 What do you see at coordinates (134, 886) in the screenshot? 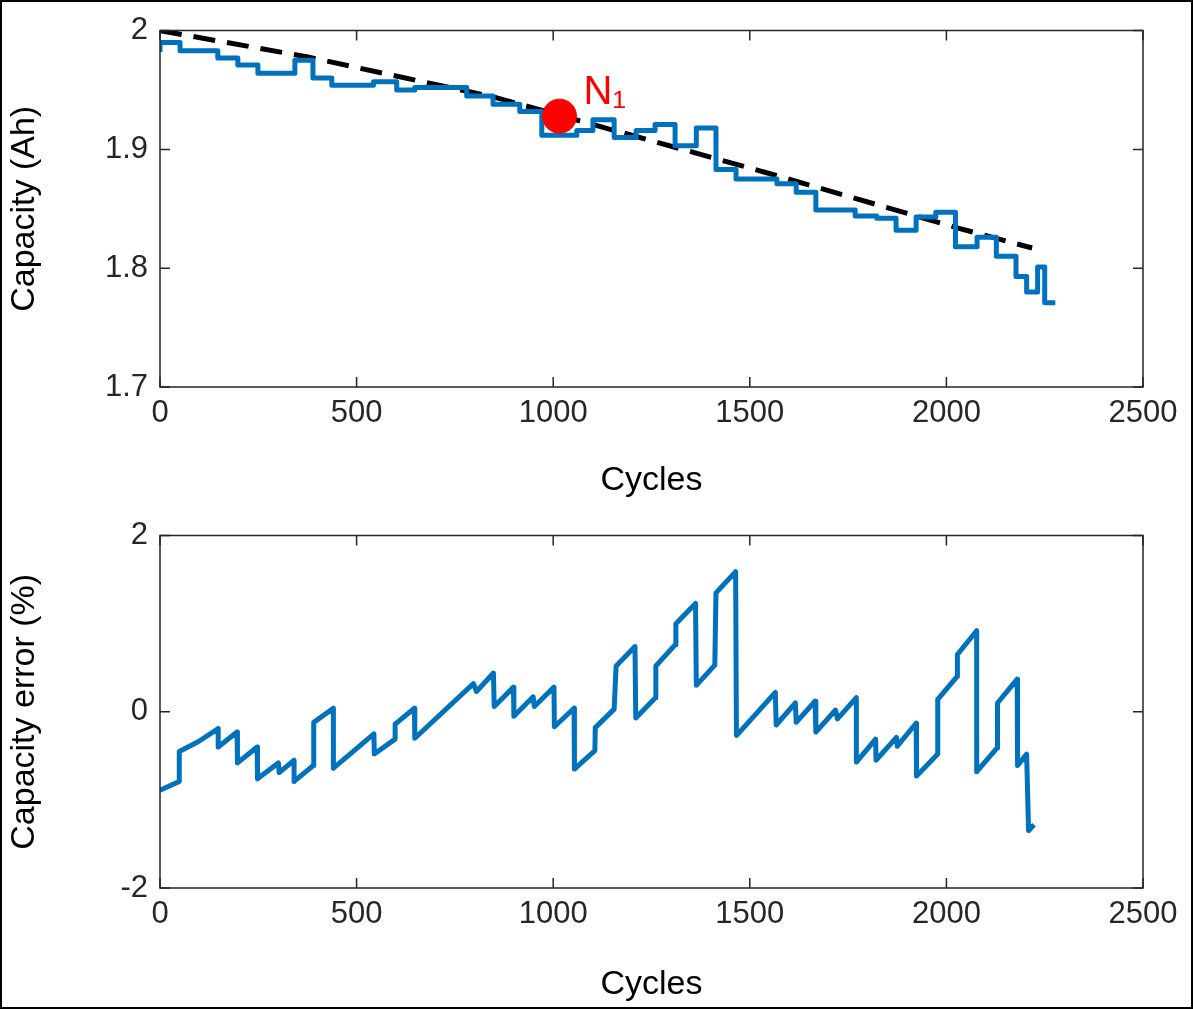
I see `y-tick-label: -2` at bounding box center [134, 886].